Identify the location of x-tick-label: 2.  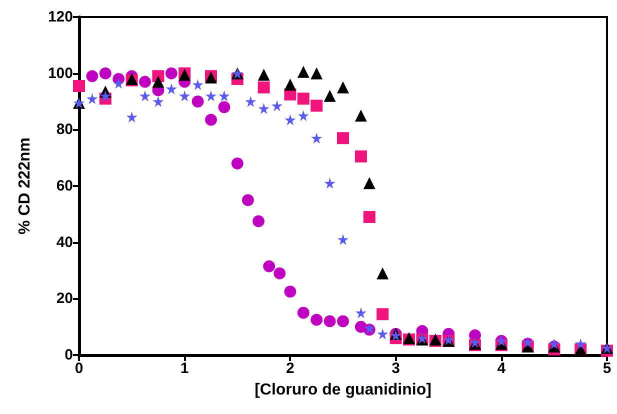
(290, 368).